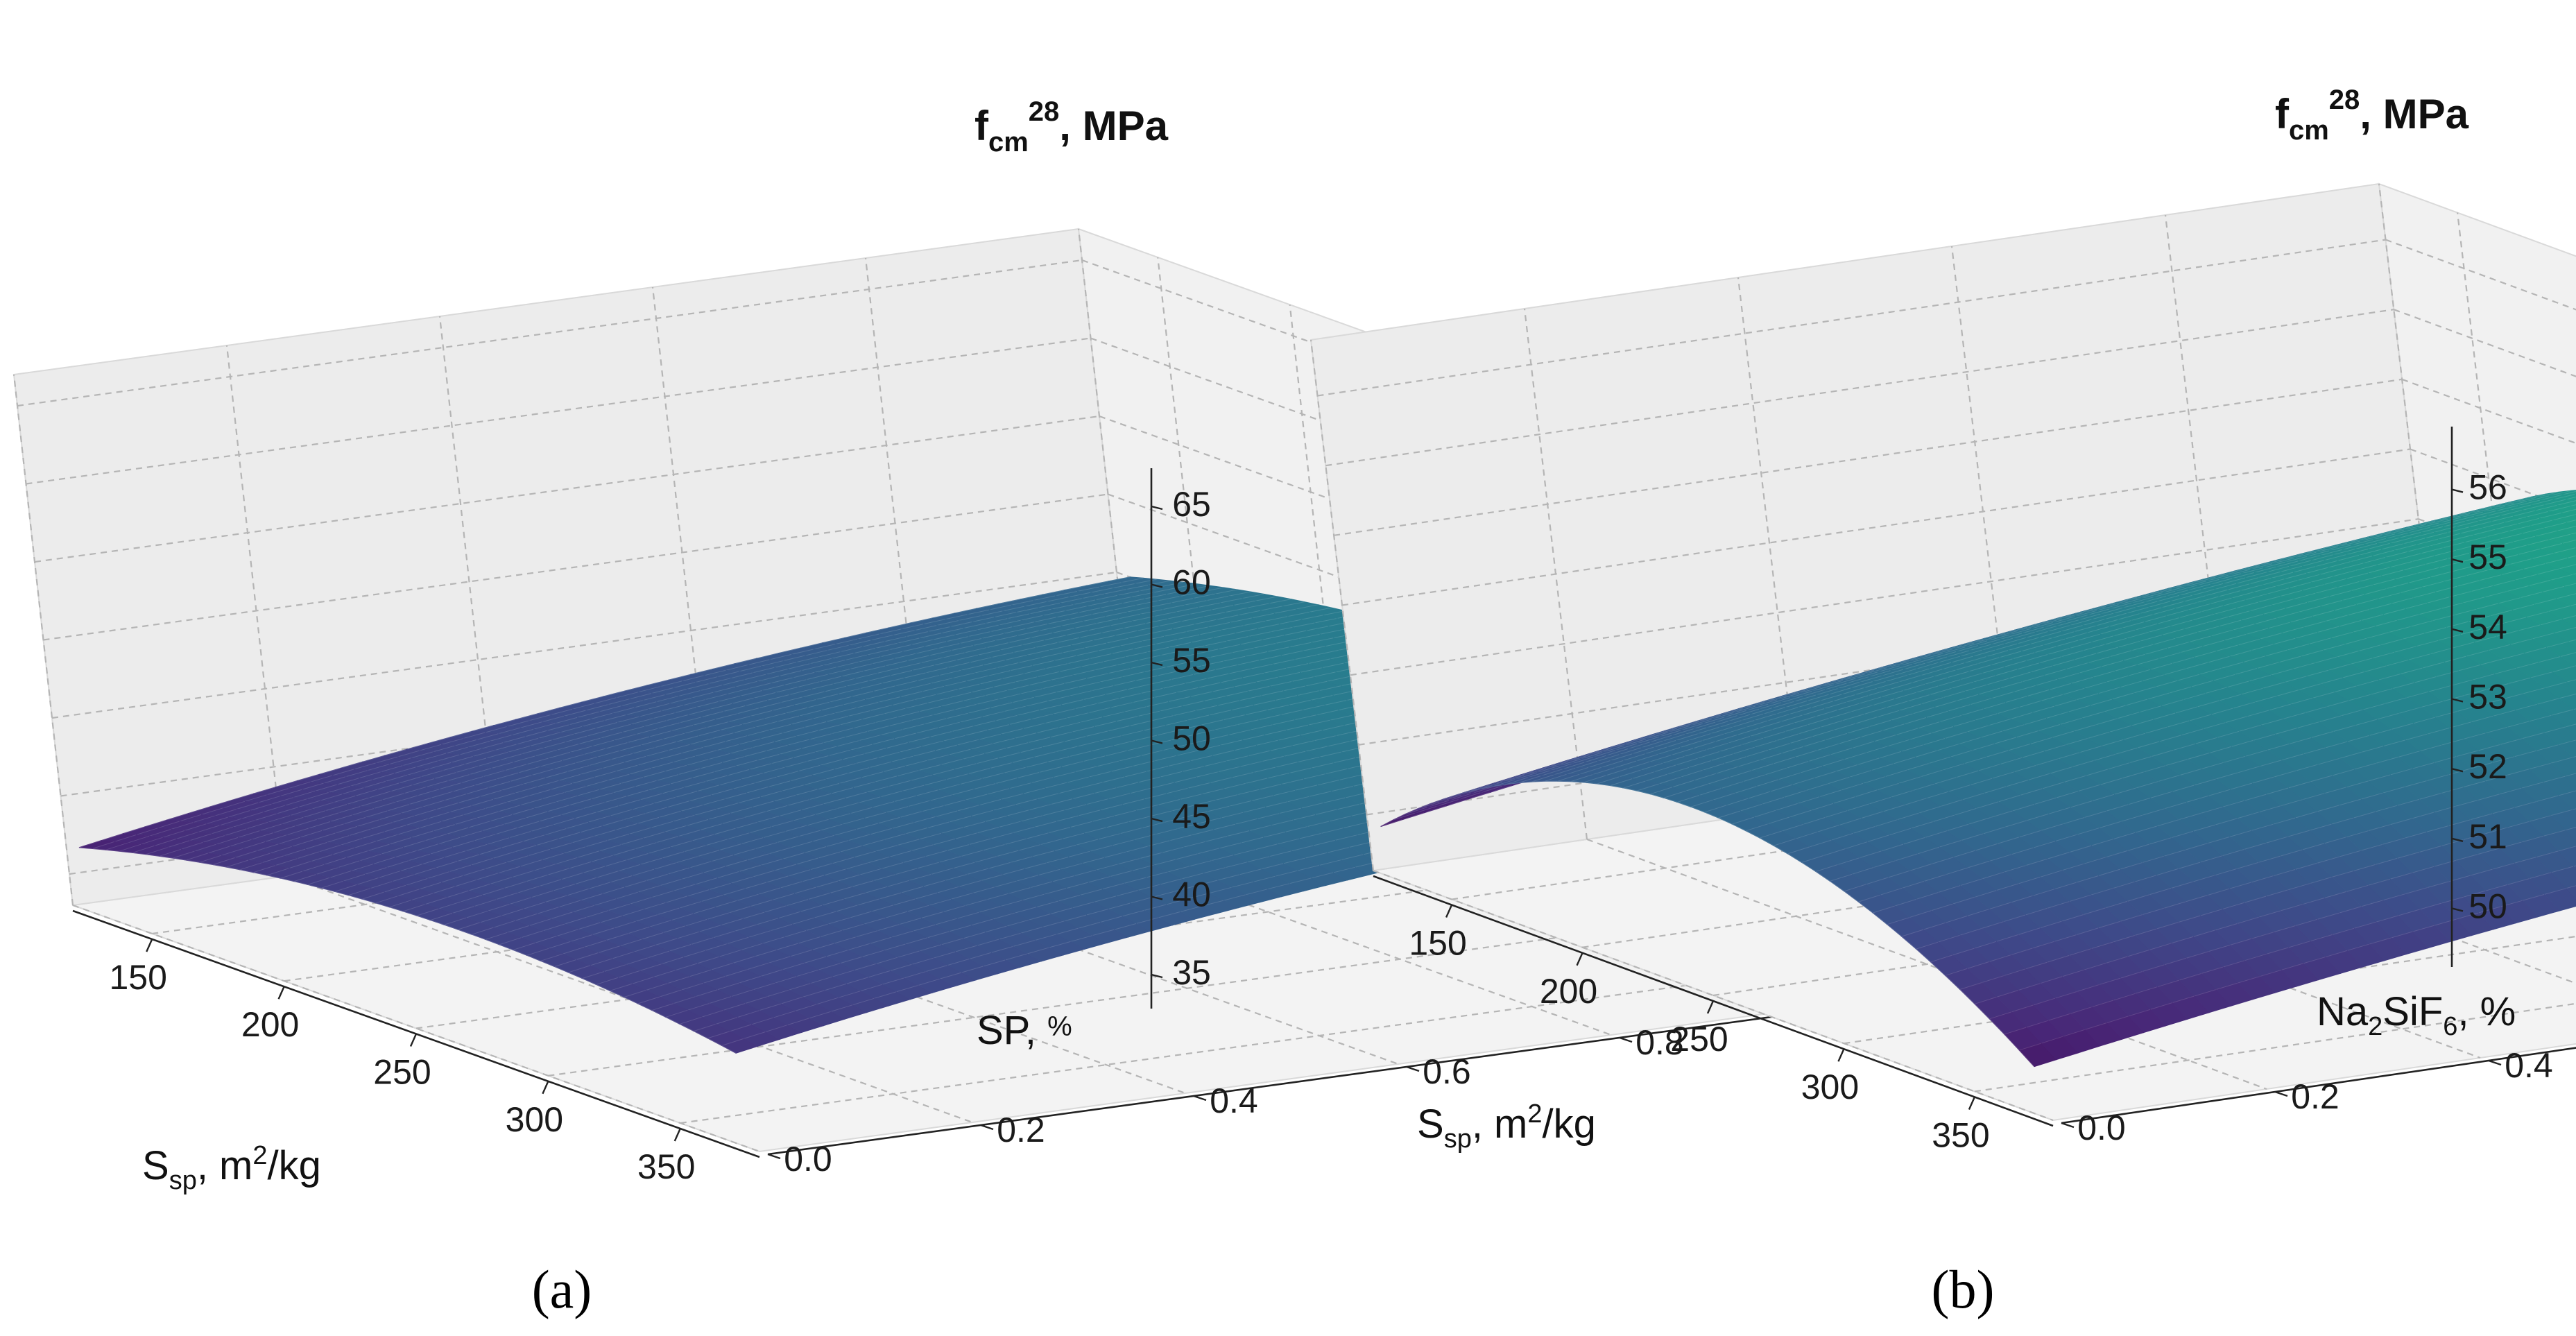 This screenshot has height=1336, width=2576. What do you see at coordinates (294, 1165) in the screenshot?
I see `x-title-tail: /kg` at bounding box center [294, 1165].